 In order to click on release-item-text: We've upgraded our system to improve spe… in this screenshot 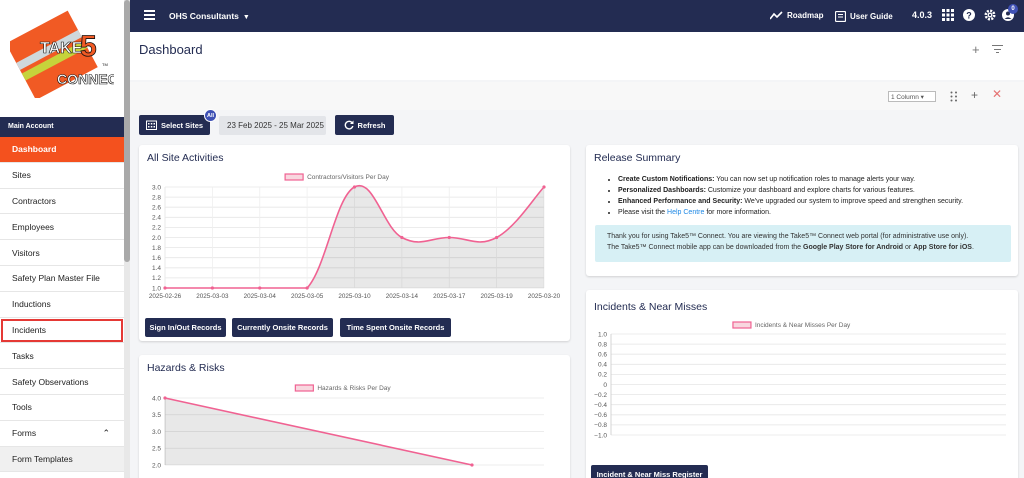, I will do `click(853, 201)`.